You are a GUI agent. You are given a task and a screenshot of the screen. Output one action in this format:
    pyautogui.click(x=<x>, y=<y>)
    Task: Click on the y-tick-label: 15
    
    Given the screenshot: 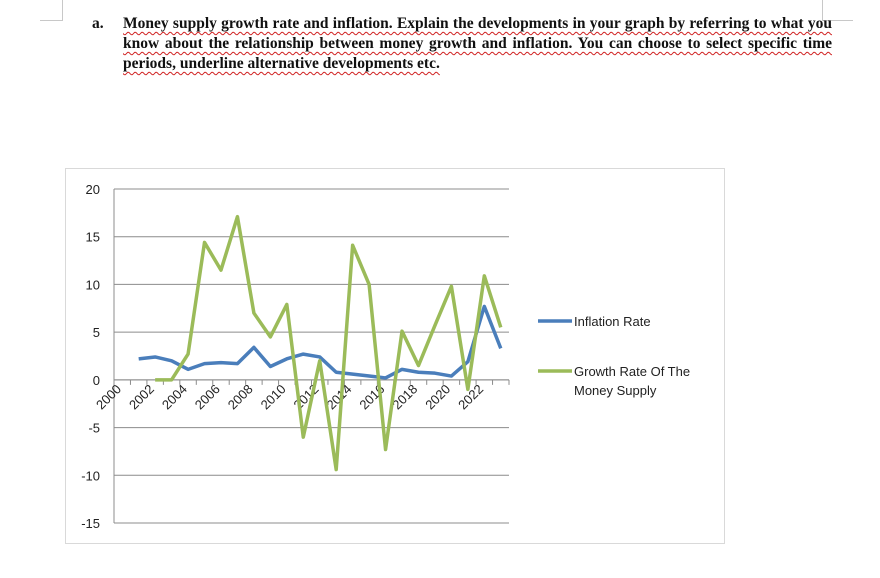 What is the action you would take?
    pyautogui.click(x=93, y=237)
    